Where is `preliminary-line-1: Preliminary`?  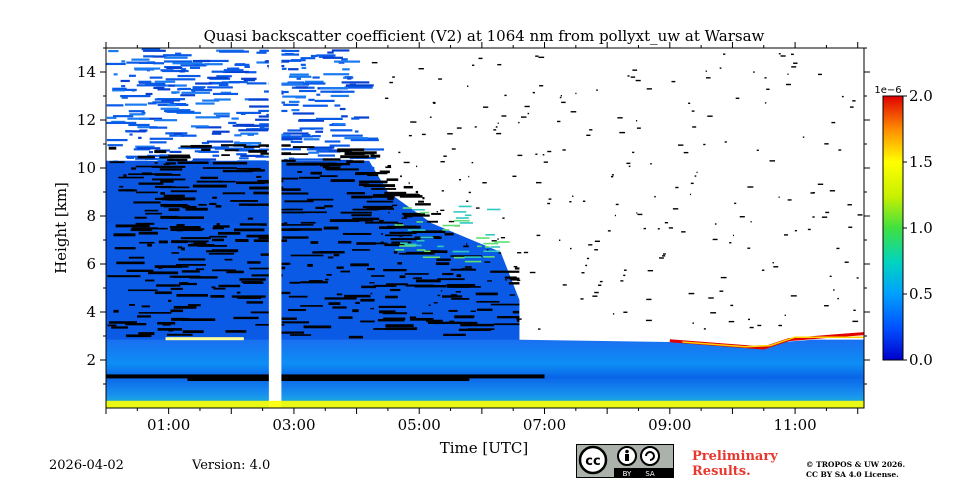
preliminary-line-1: Preliminary is located at coordinates (735, 456).